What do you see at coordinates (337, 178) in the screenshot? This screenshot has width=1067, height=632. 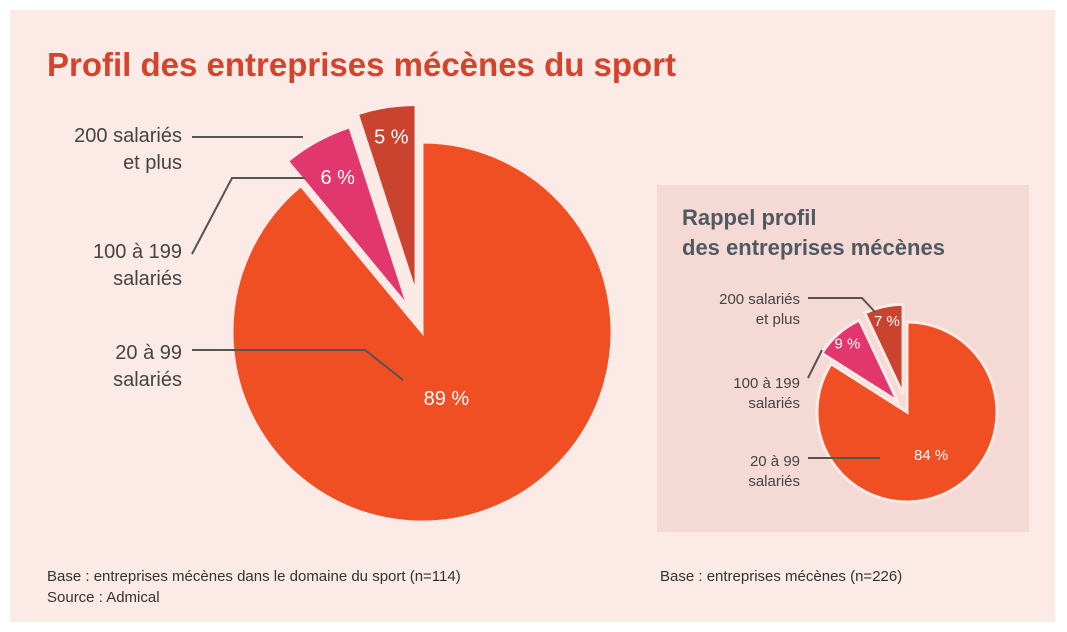 I see `data-label: 6 %` at bounding box center [337, 178].